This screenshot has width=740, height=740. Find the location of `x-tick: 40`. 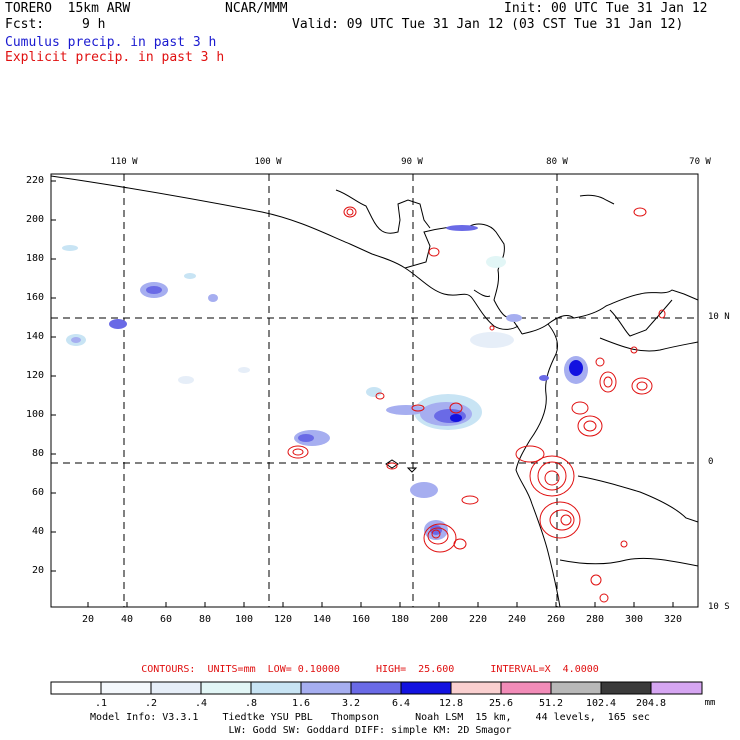

x-tick: 40 is located at coordinates (127, 619).